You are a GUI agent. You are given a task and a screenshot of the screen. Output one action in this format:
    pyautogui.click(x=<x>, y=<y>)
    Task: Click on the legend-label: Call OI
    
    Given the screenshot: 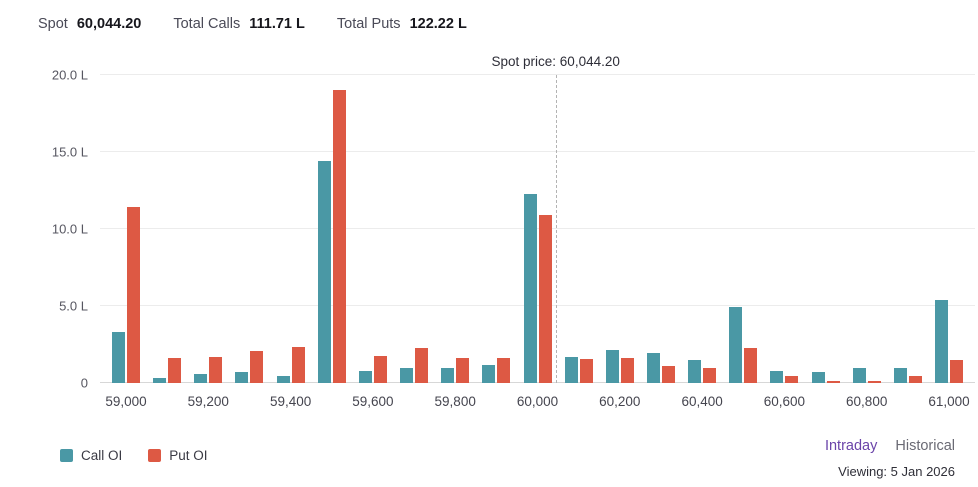 What is the action you would take?
    pyautogui.click(x=102, y=455)
    